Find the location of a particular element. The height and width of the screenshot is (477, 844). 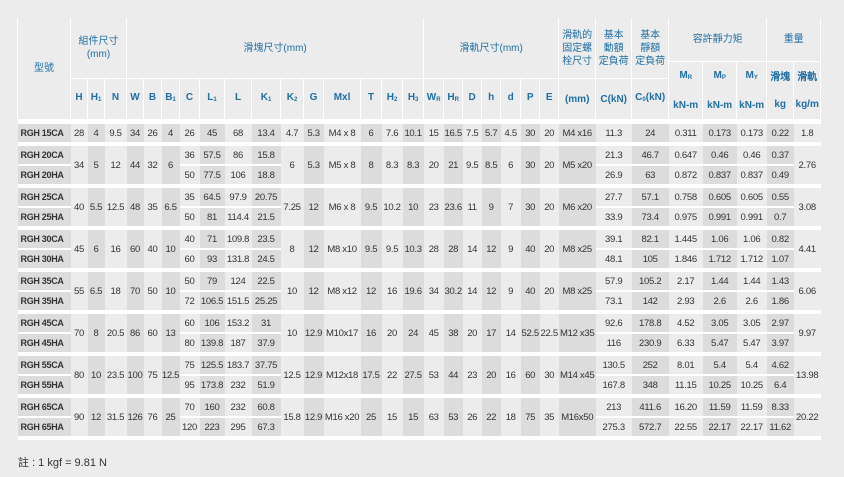

col-symbol: B is located at coordinates (169, 97).